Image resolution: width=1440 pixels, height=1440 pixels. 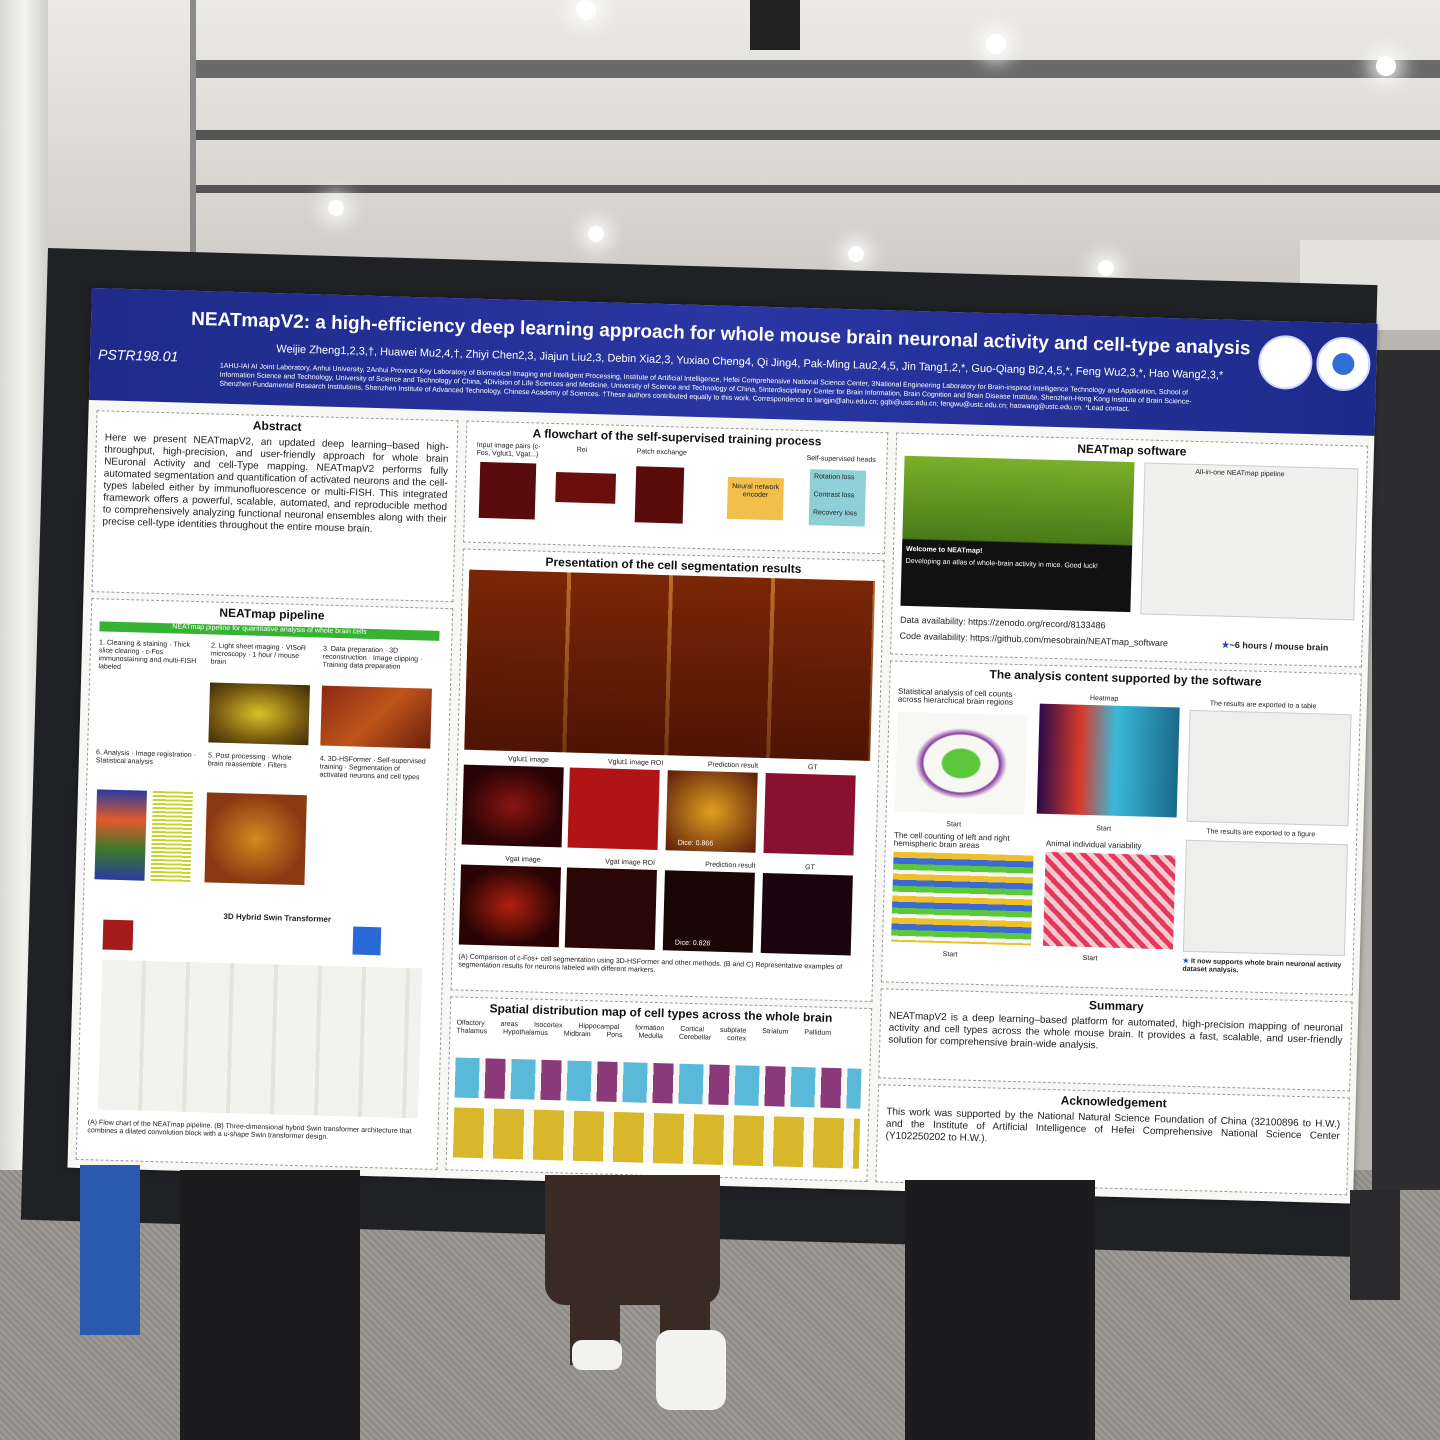 I want to click on encoder-box: Neural network encoder, so click(x=755, y=498).